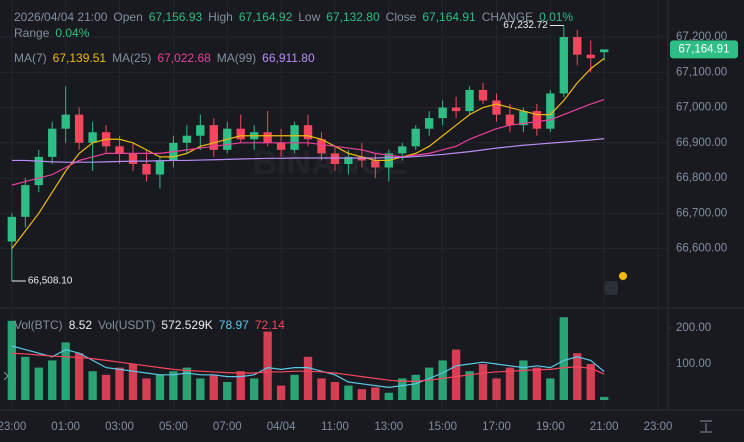 Image resolution: width=744 pixels, height=442 pixels. Describe the element at coordinates (51, 33) in the screenshot. I see `range-row: Range 0.04%` at that location.